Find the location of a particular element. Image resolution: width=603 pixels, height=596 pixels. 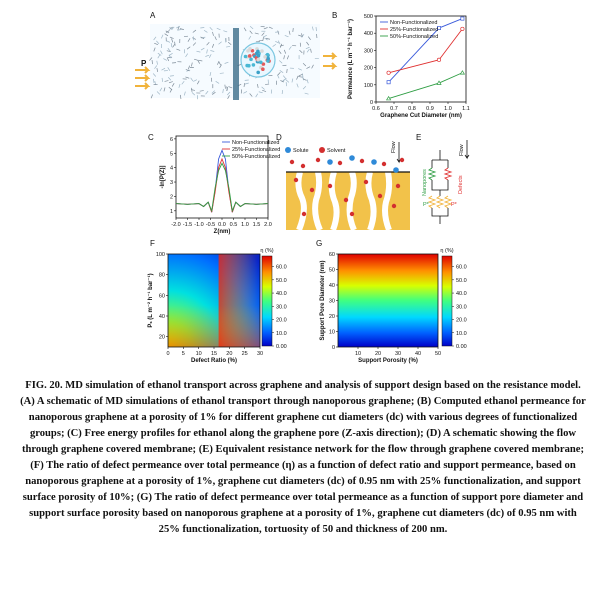

x-tick-label: 0.5 is located at coordinates (234, 225).